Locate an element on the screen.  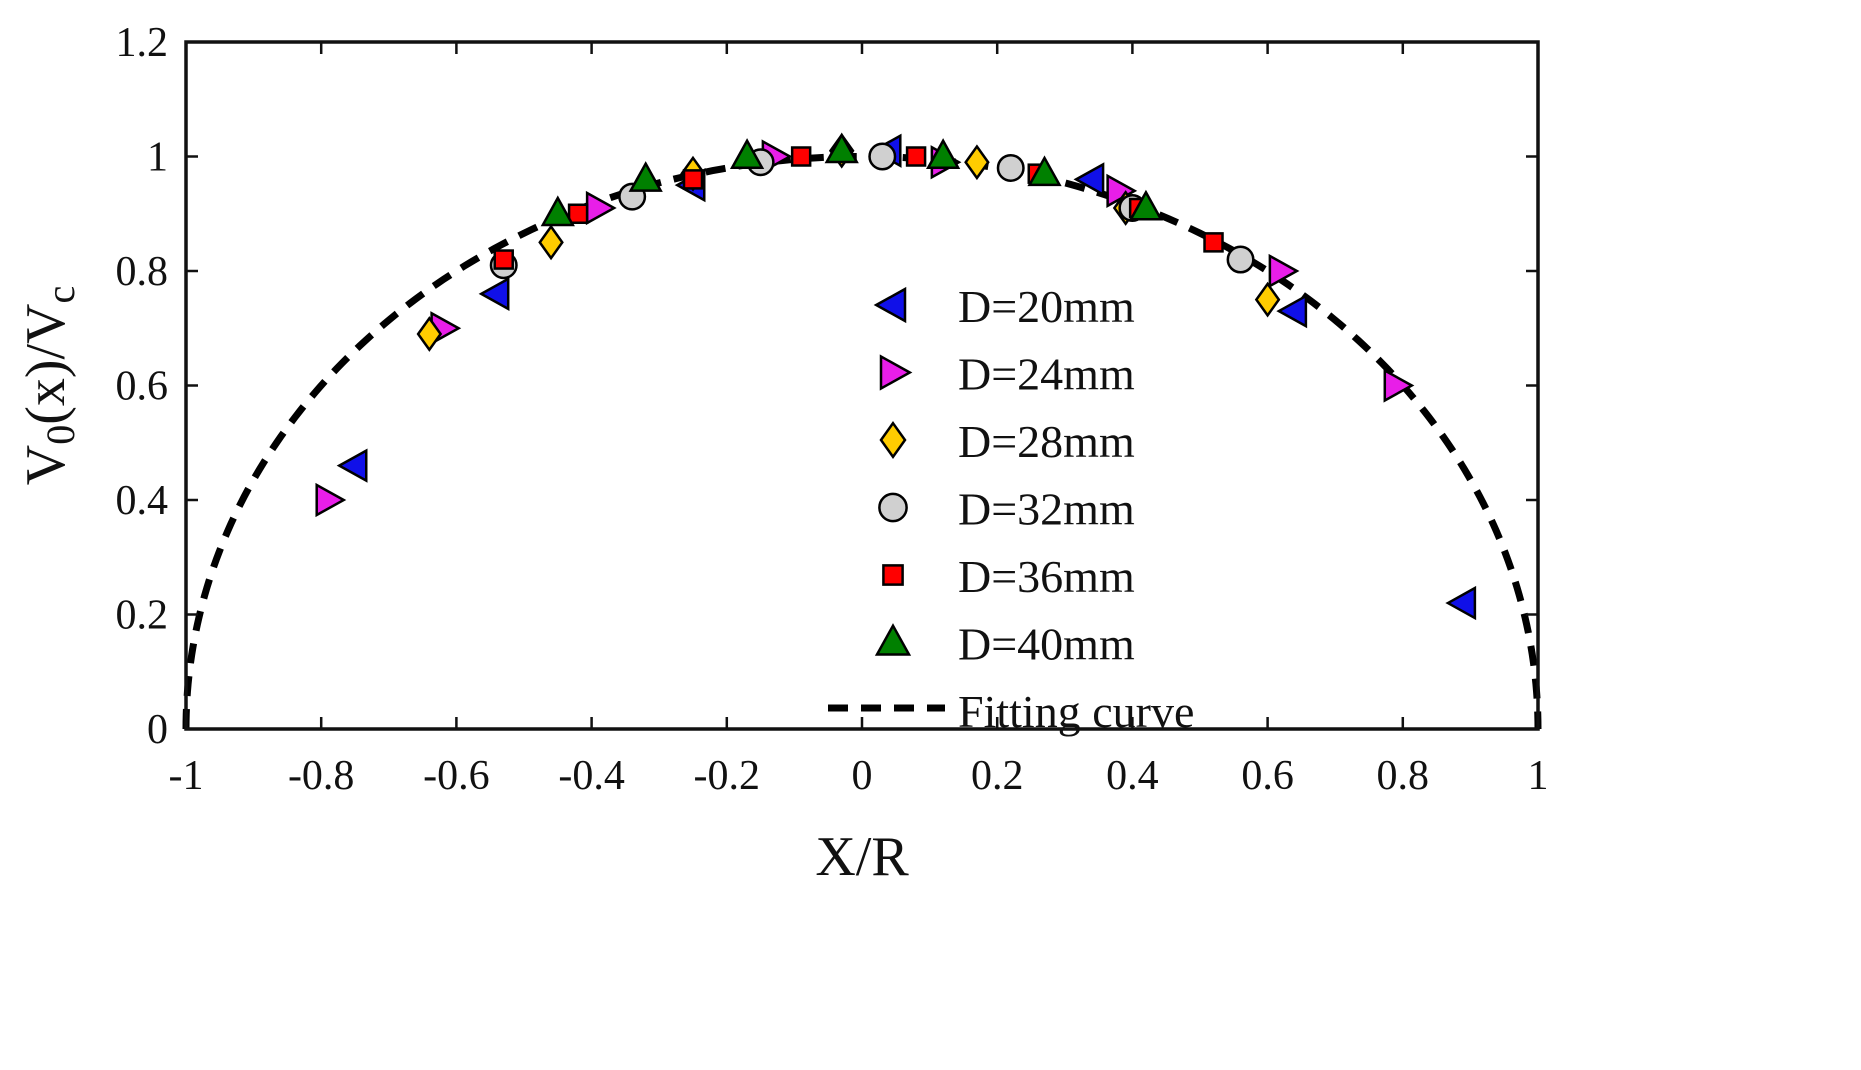
x-tick-label: -0.4 is located at coordinates (591, 776).